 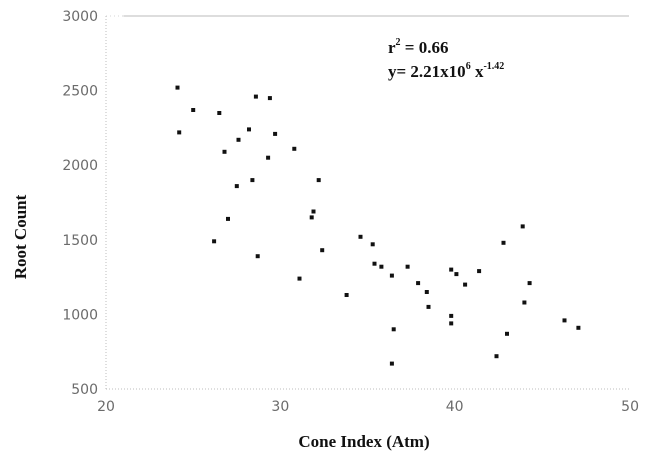 I want to click on y-tick-label: 1000, so click(x=80, y=315).